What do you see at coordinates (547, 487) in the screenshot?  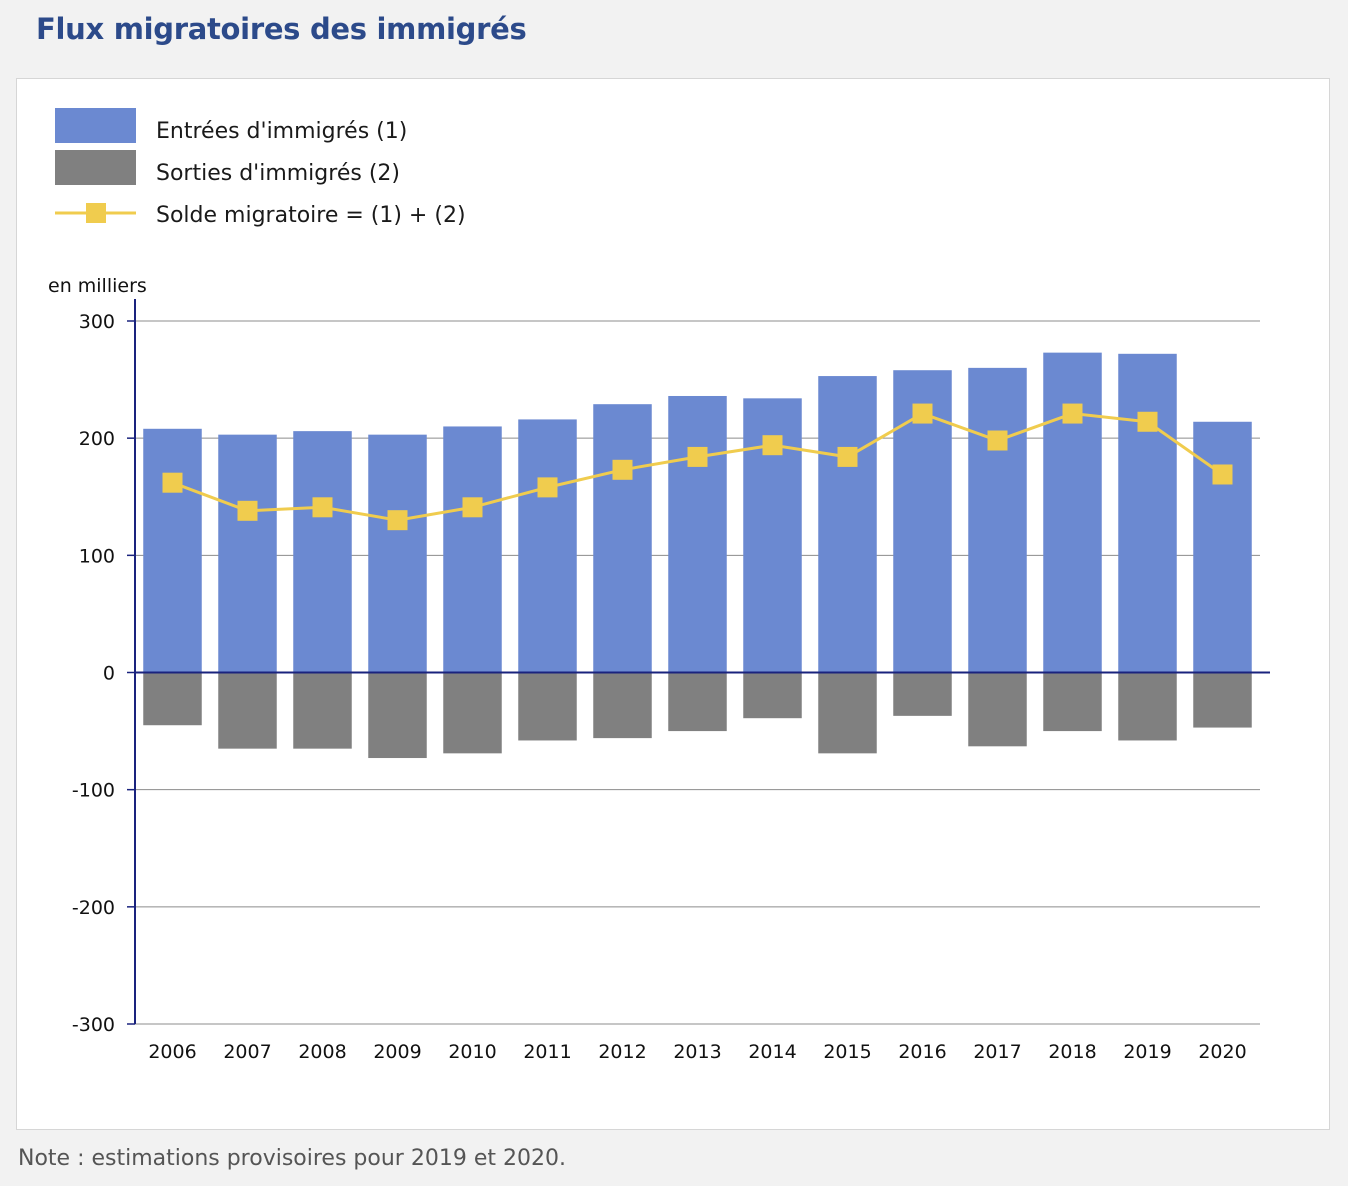 I see `balance-marker-2011` at bounding box center [547, 487].